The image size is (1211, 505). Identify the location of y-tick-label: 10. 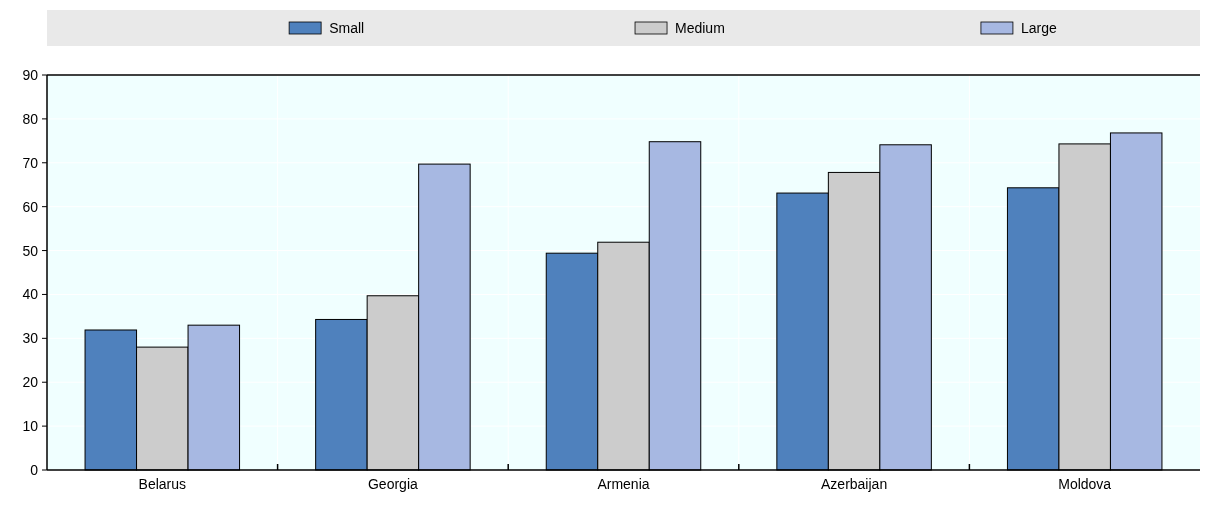
(30, 426).